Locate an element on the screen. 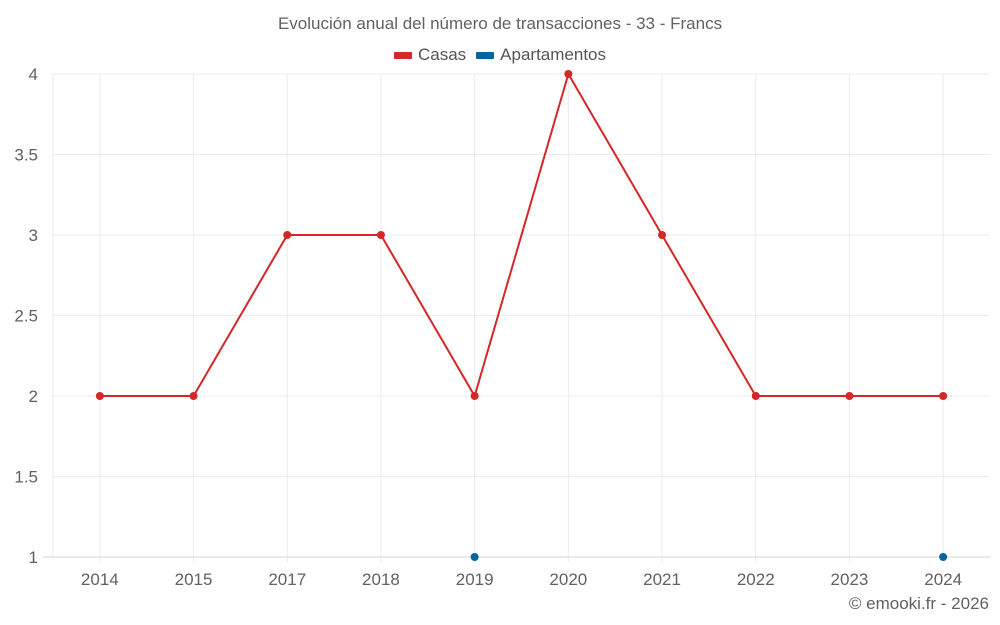  y-tick-label: 1.5 is located at coordinates (26, 477).